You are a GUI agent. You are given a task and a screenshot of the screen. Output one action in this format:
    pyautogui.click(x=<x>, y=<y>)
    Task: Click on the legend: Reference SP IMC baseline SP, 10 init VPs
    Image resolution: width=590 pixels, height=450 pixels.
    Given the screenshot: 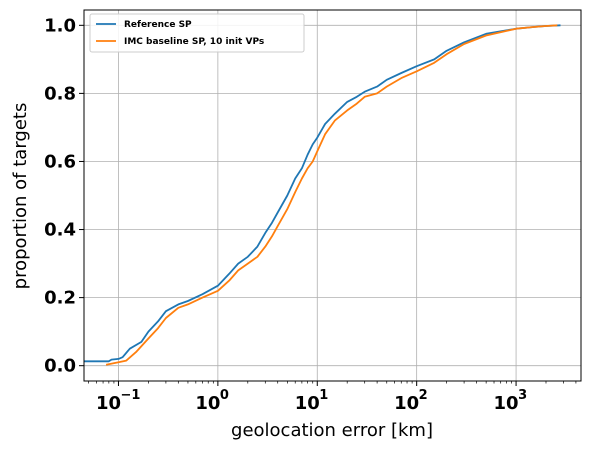 What is the action you would take?
    pyautogui.click(x=197, y=33)
    